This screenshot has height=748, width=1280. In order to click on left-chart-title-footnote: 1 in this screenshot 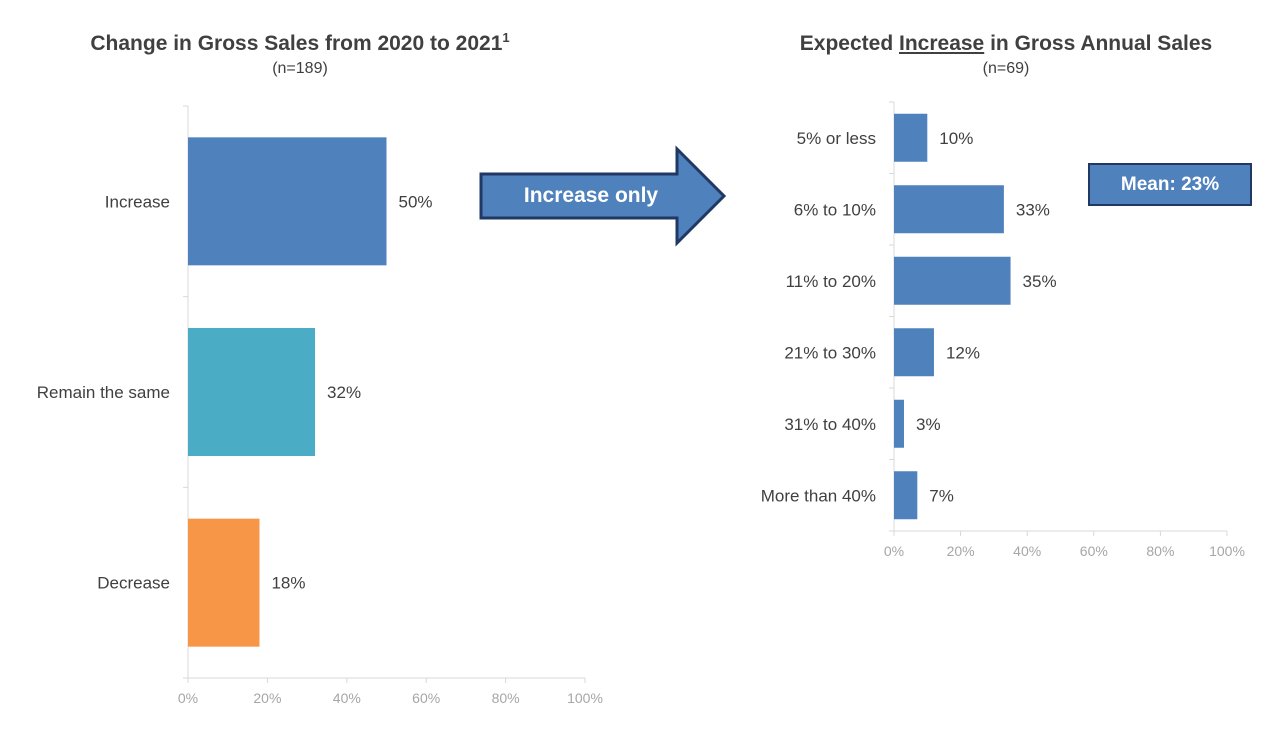, I will do `click(506, 37)`.